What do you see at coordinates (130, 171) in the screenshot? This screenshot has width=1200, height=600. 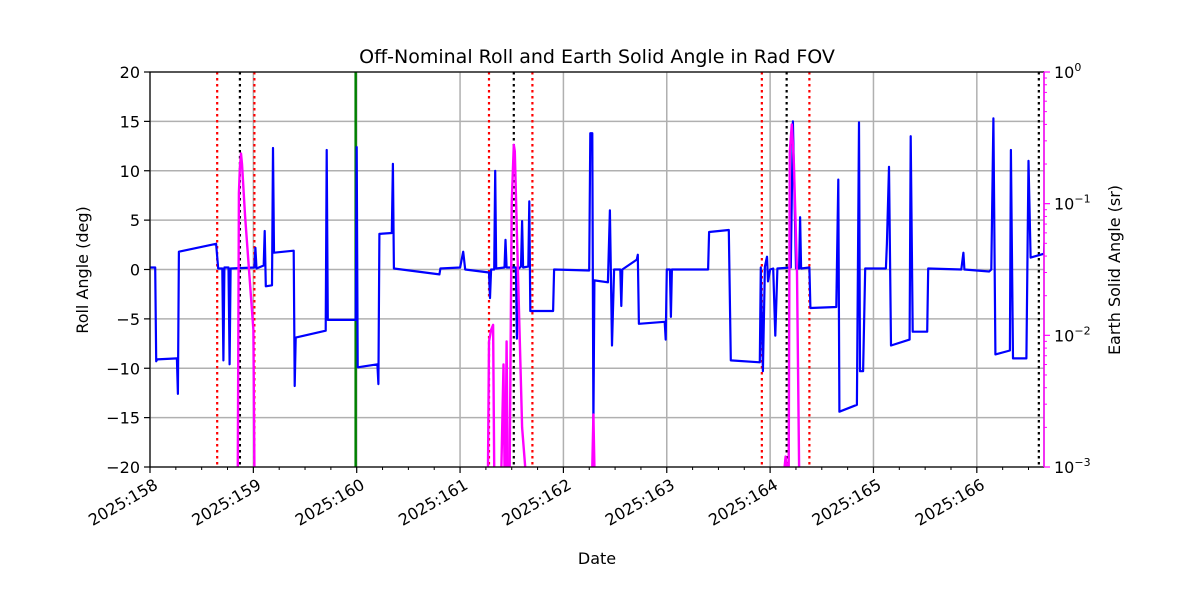 I see `y-tick-label: 10` at bounding box center [130, 171].